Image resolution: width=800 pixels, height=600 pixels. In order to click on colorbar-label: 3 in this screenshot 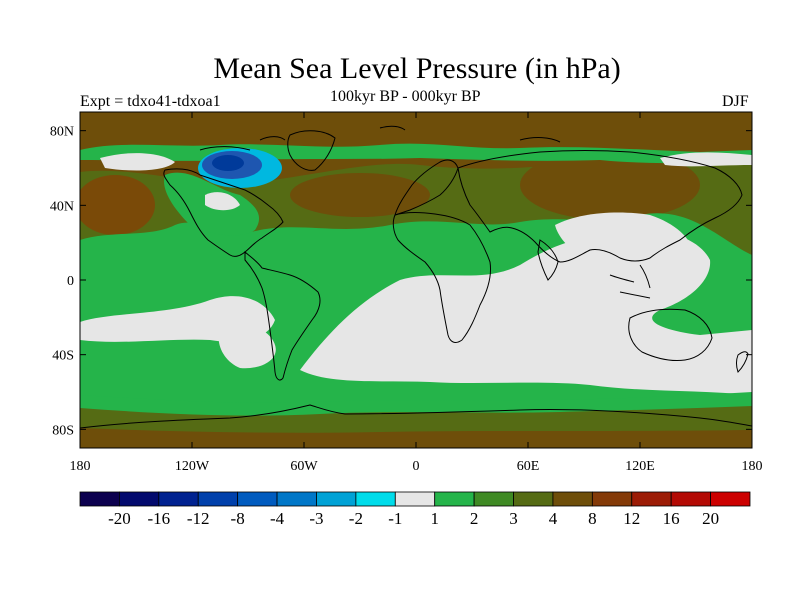, I will do `click(513, 518)`.